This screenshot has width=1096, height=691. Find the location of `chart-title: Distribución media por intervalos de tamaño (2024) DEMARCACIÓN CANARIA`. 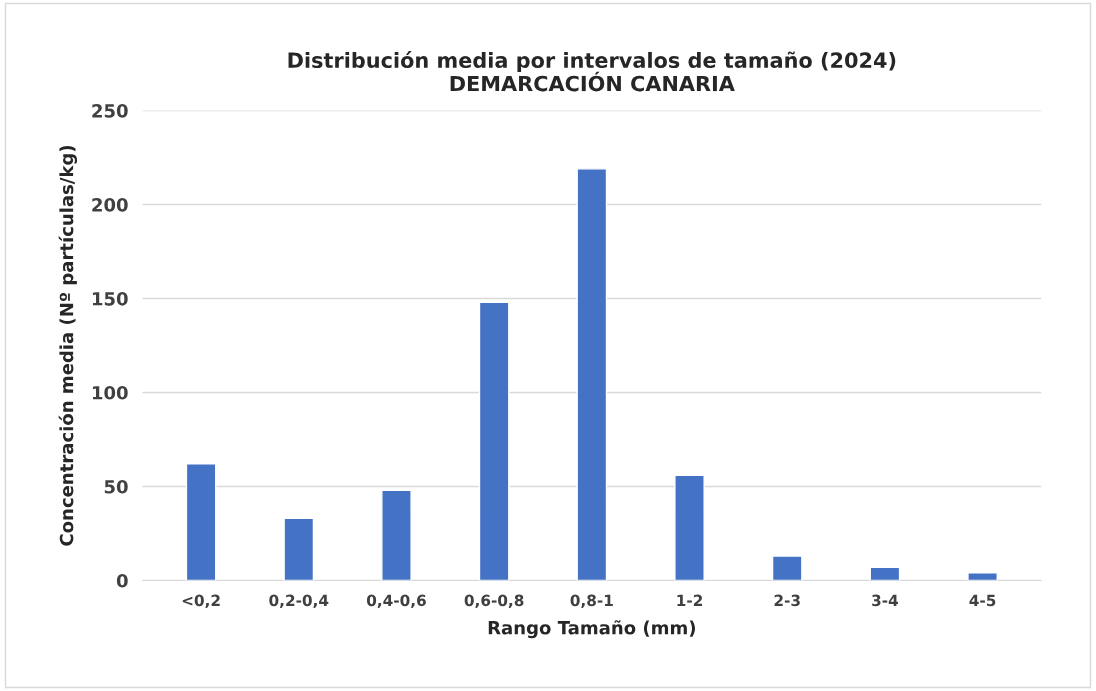

chart-title: Distribución media por intervalos de tamaño (2024) DEMARCACIÓN CANARIA is located at coordinates (592, 71).